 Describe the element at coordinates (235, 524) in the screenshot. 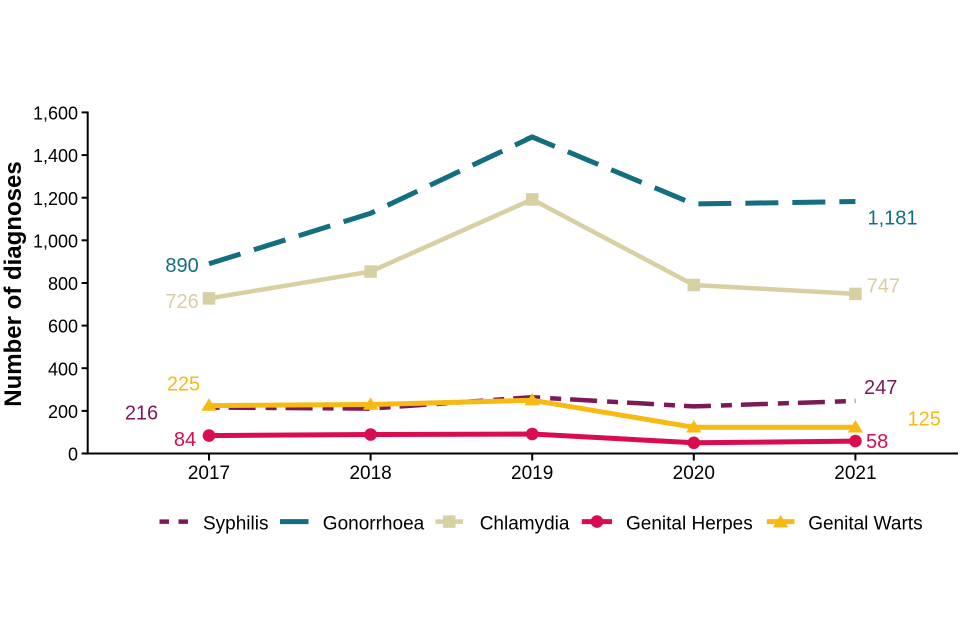

I see `svg-text: Syphilis` at that location.